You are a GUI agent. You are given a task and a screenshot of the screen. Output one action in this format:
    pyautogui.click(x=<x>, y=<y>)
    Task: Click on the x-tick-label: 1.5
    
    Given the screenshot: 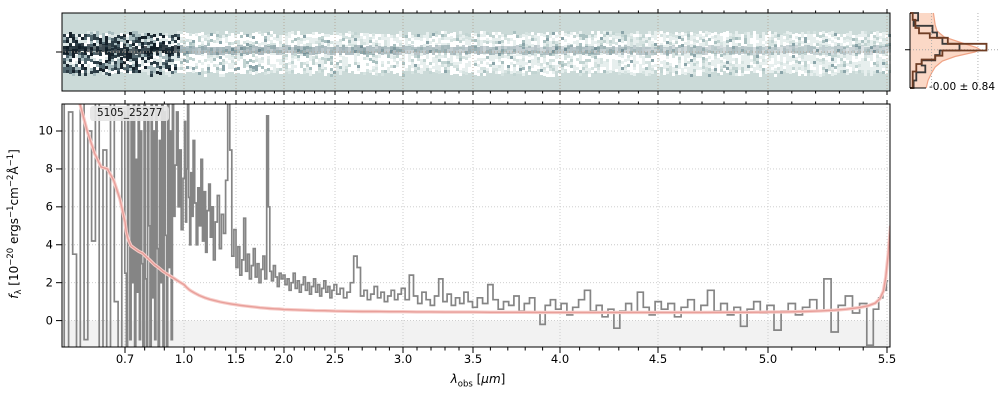 What is the action you would take?
    pyautogui.click(x=236, y=359)
    